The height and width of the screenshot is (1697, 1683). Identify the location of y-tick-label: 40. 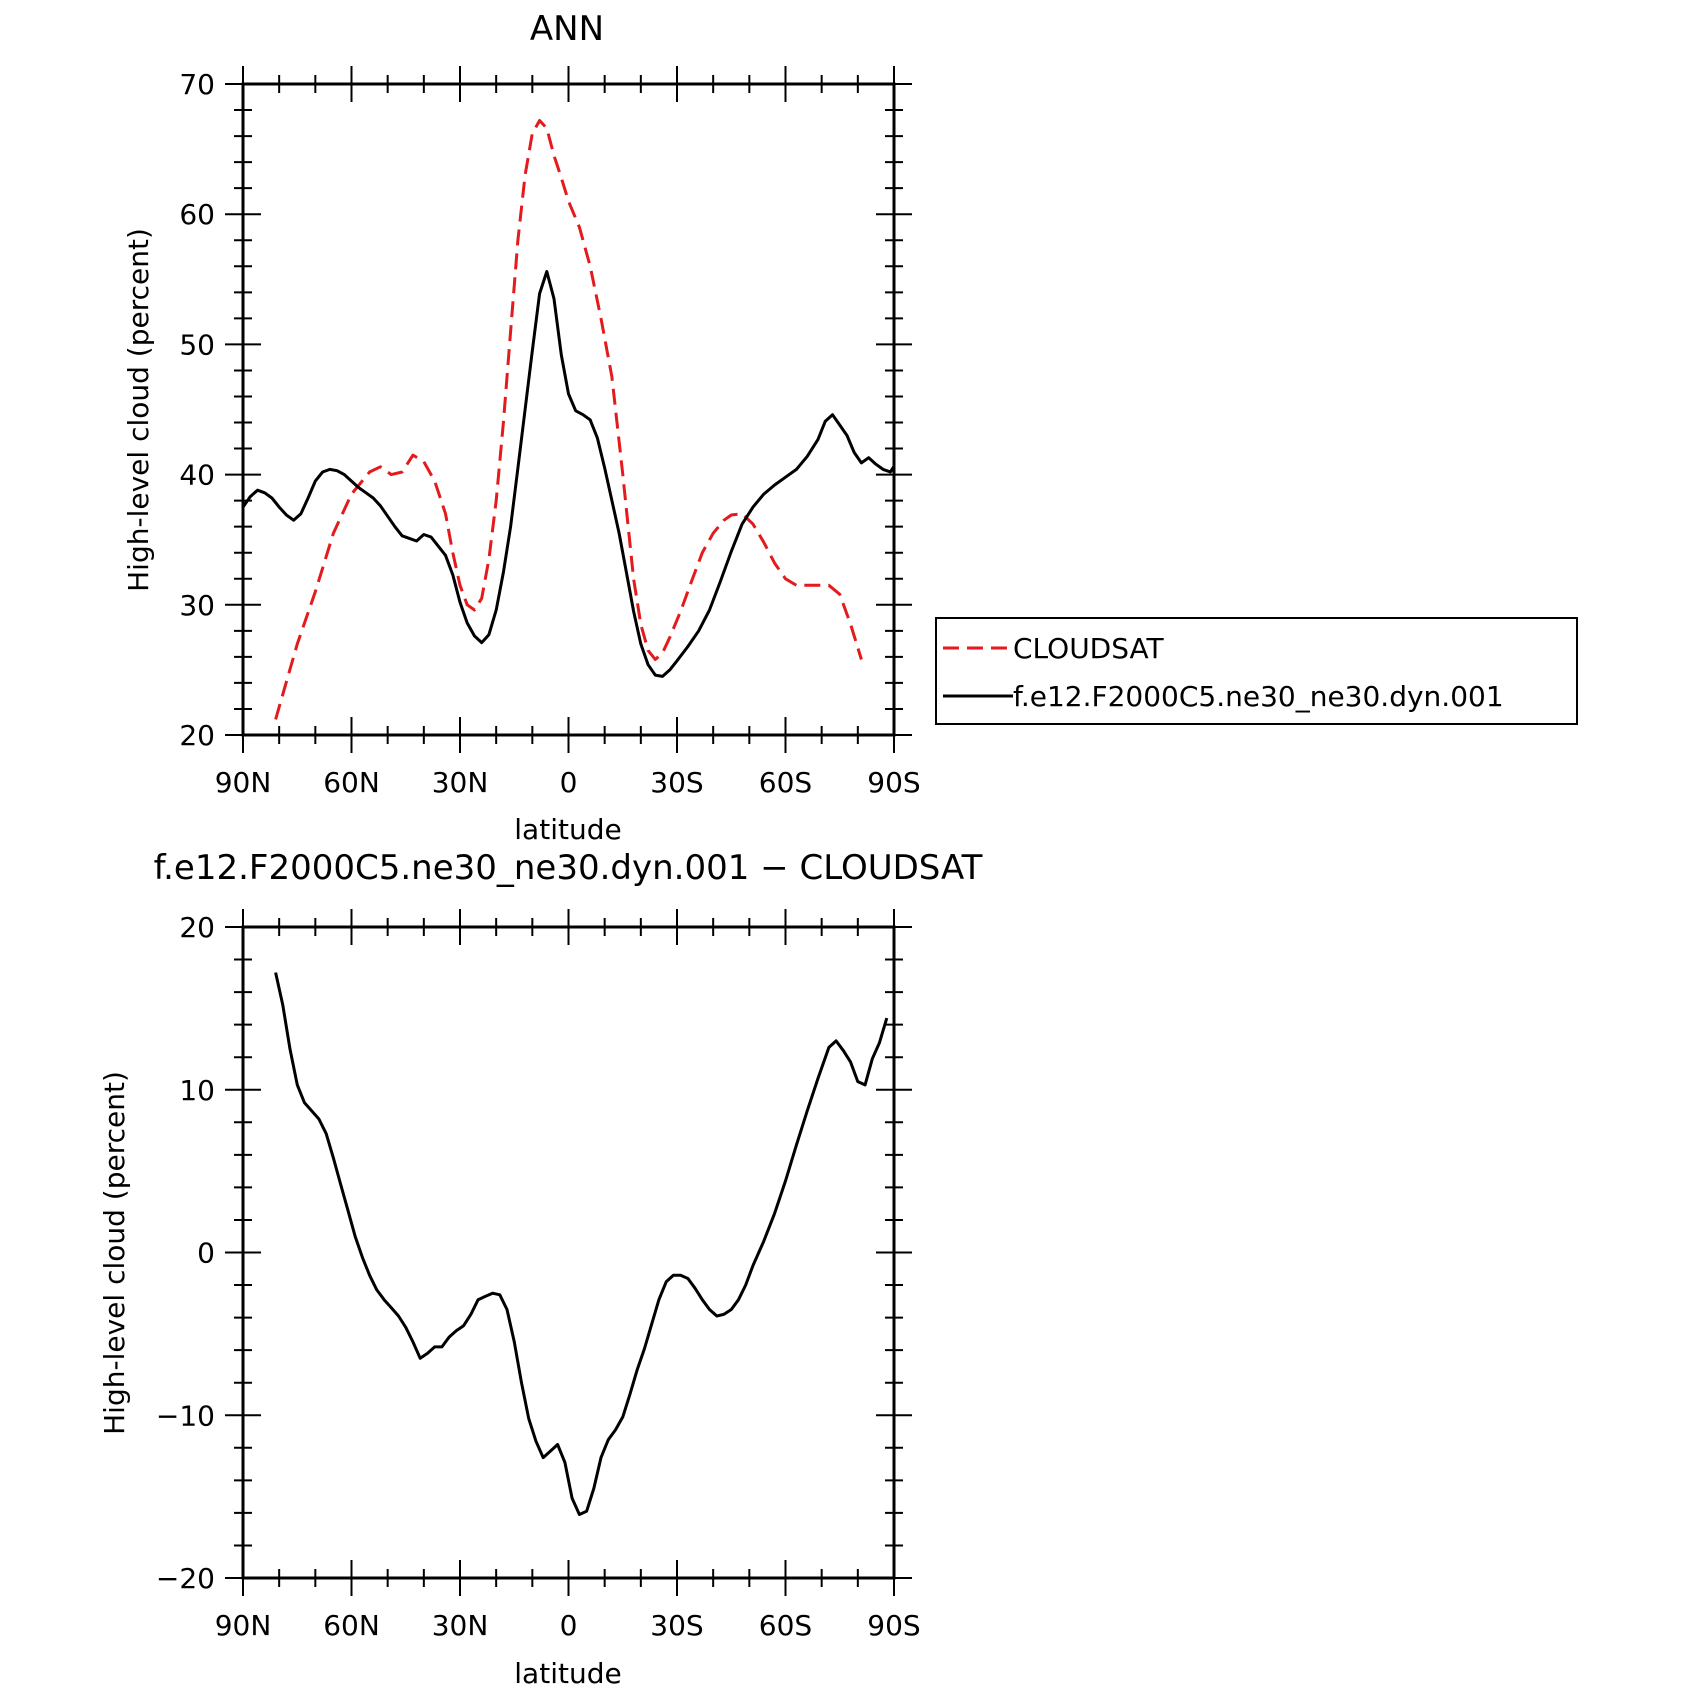
(197, 475).